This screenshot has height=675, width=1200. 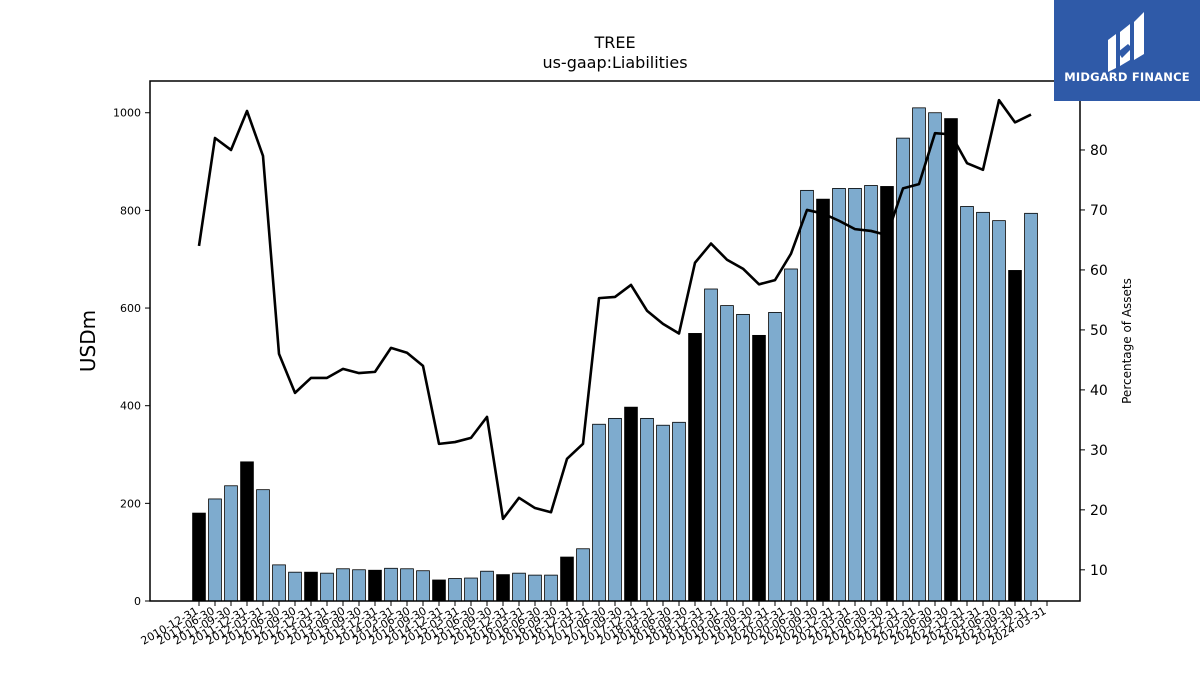 What do you see at coordinates (1099, 451) in the screenshot?
I see `y2-tick-label: 30` at bounding box center [1099, 451].